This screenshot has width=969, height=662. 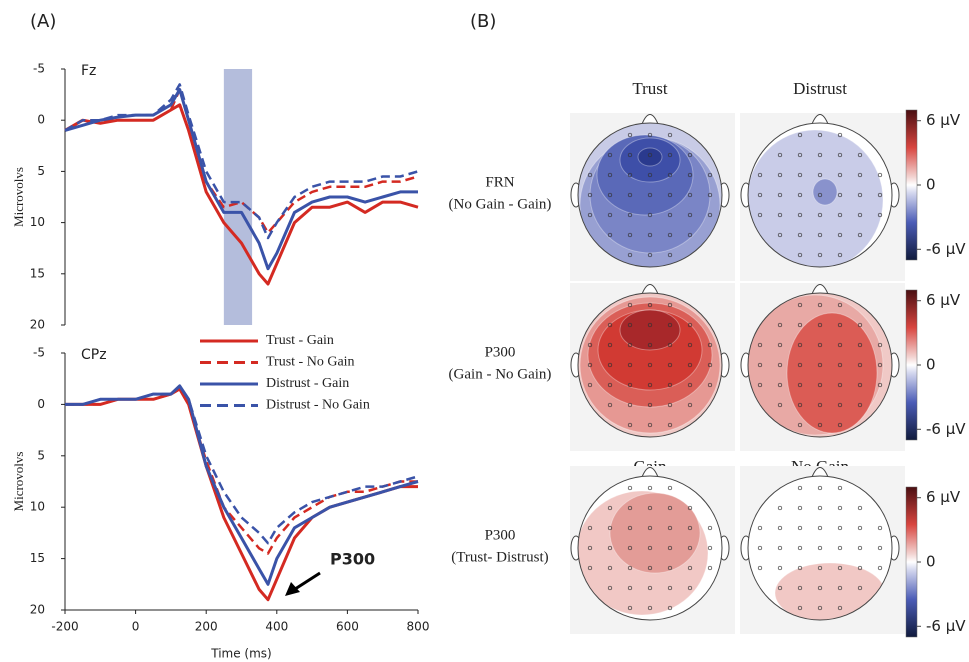 What do you see at coordinates (418, 627) in the screenshot?
I see `x-tick-label: 800` at bounding box center [418, 627].